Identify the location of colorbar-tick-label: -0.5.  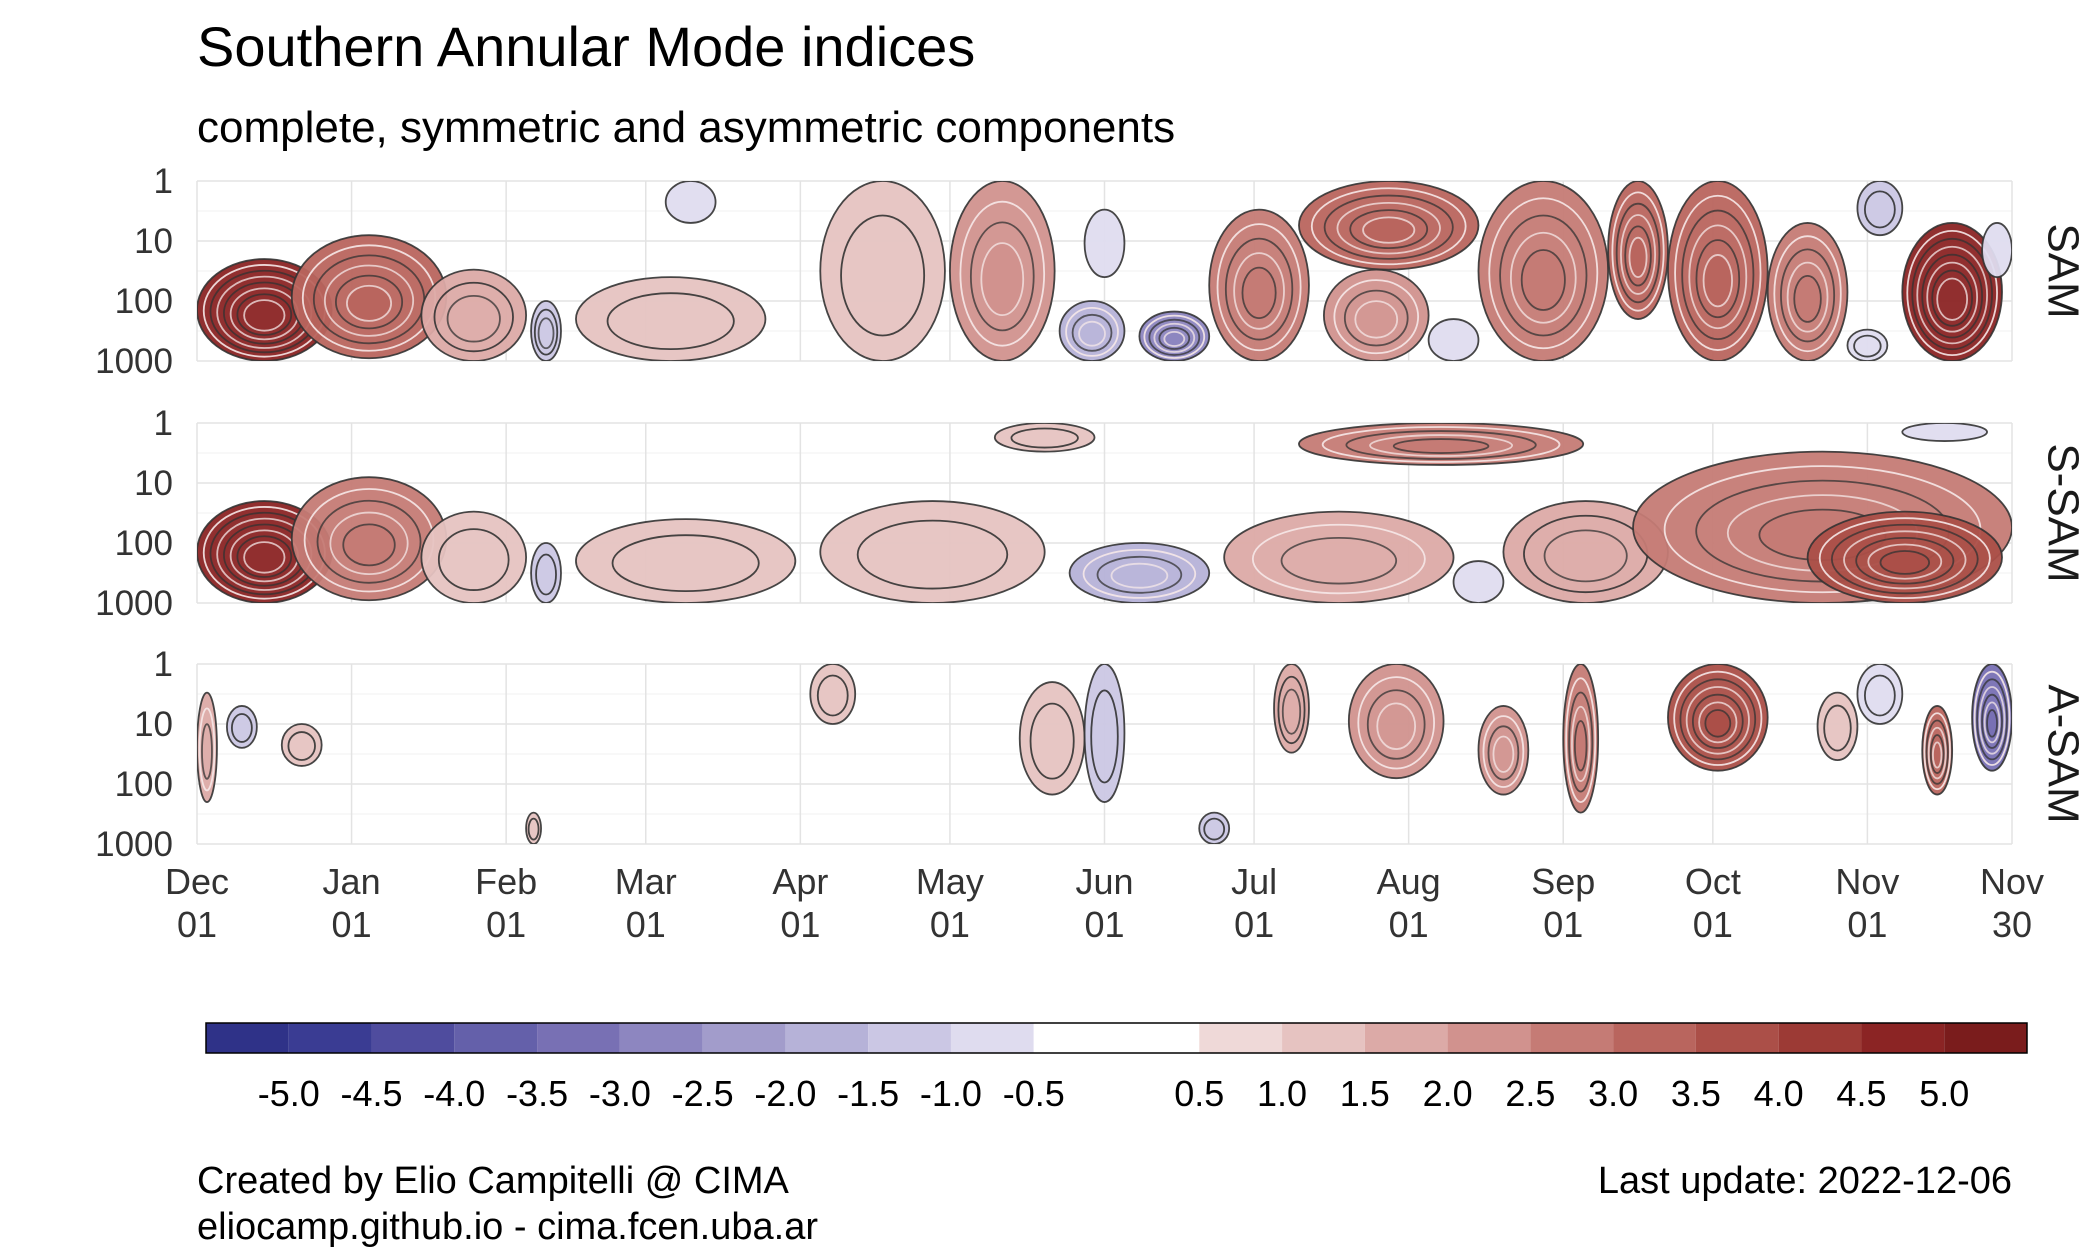
(1034, 1093).